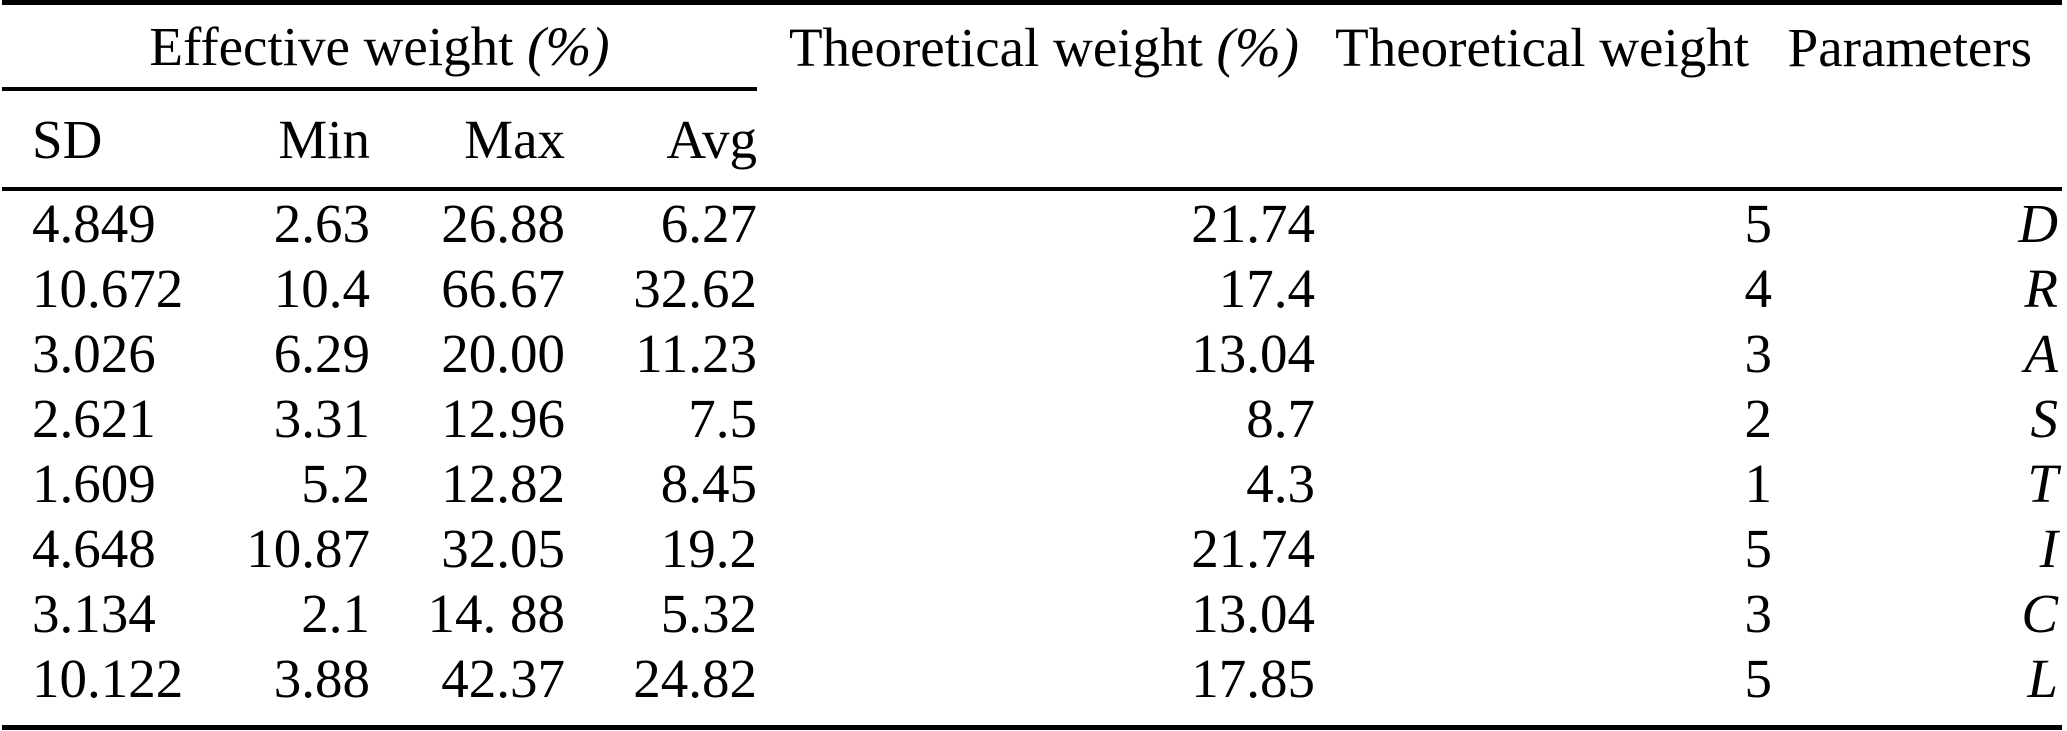 This screenshot has height=731, width=2067. I want to click on cell-parameter: A, so click(2041, 353).